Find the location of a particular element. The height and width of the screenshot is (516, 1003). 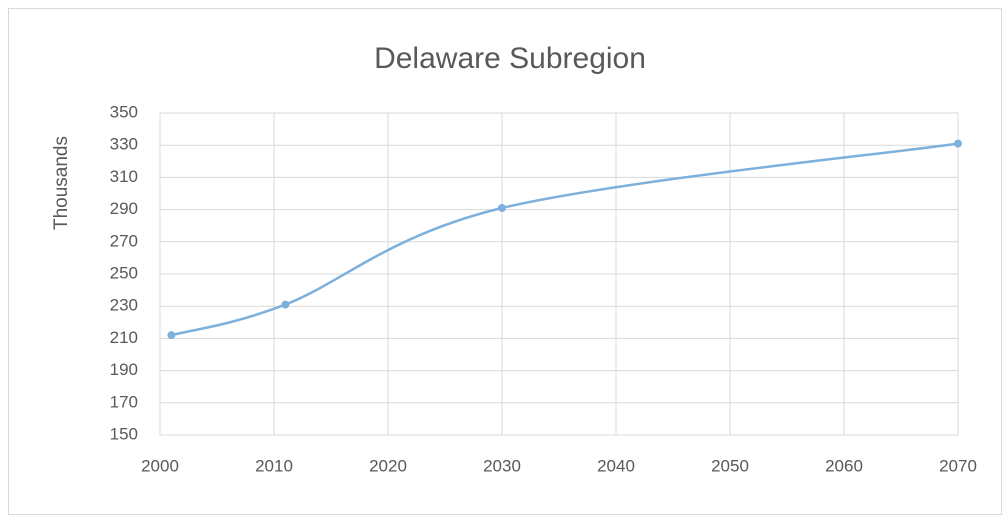

y-tick-label: 350 is located at coordinates (124, 111).